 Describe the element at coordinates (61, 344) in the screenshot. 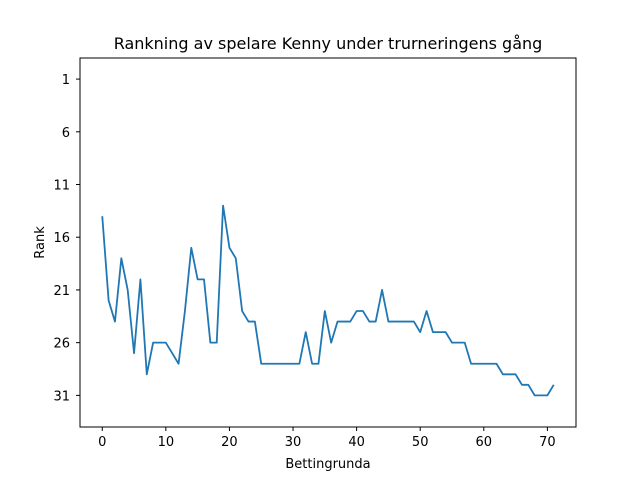

I see `y-tick-label: 26` at that location.